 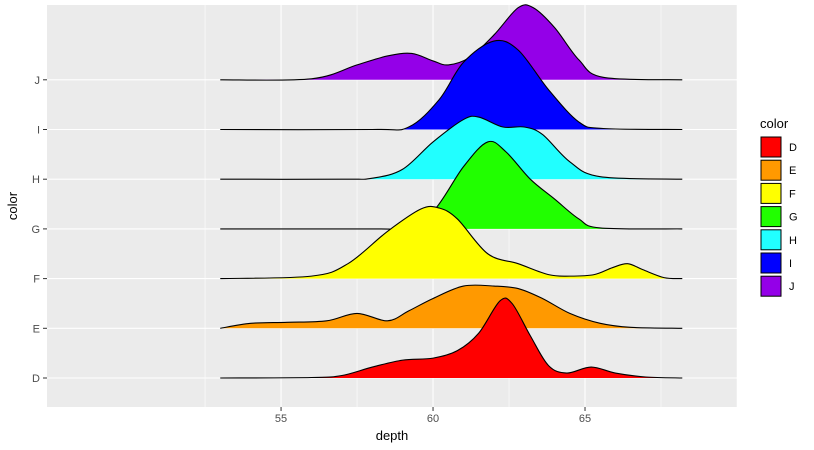 I want to click on legend-key-H, so click(x=771, y=240).